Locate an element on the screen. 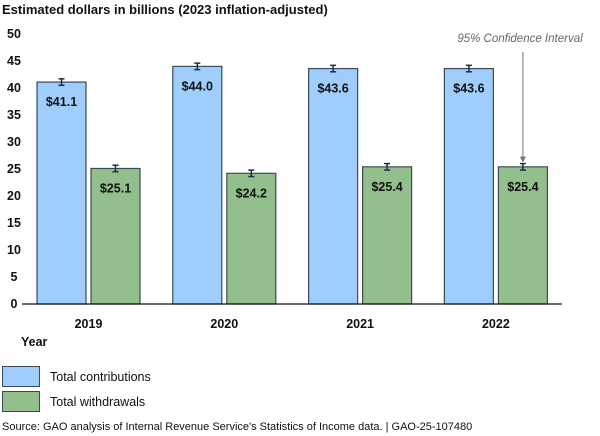  y-tick-label: 25 is located at coordinates (14, 169).